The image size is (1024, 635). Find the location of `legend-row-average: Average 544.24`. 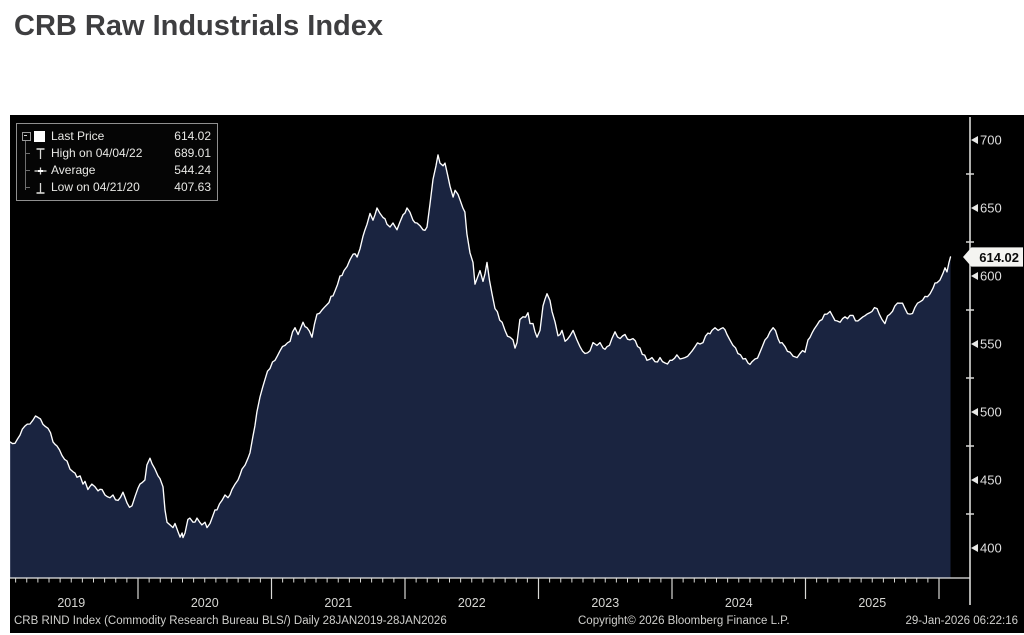

legend-row-average: Average 544.24 is located at coordinates (122, 170).